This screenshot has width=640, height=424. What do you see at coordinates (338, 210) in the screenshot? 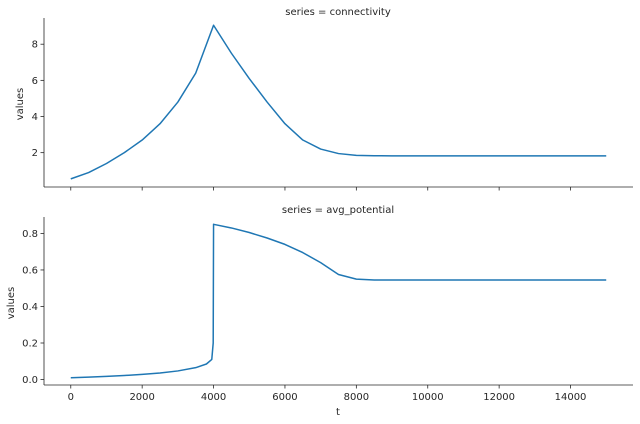
I see `facet-title-avg-potential: series = avg_potential` at bounding box center [338, 210].